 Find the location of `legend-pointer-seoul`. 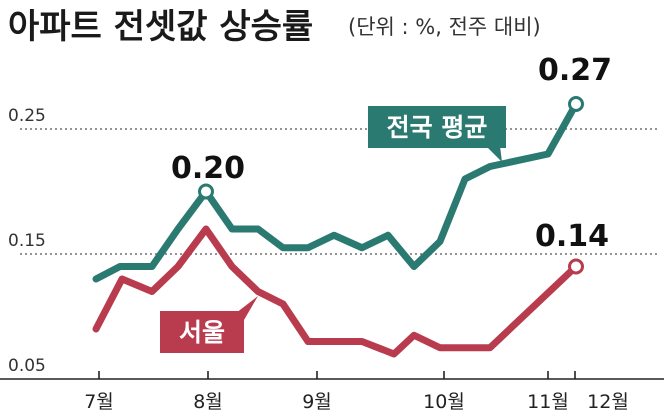

legend-pointer-seoul is located at coordinates (247, 308).